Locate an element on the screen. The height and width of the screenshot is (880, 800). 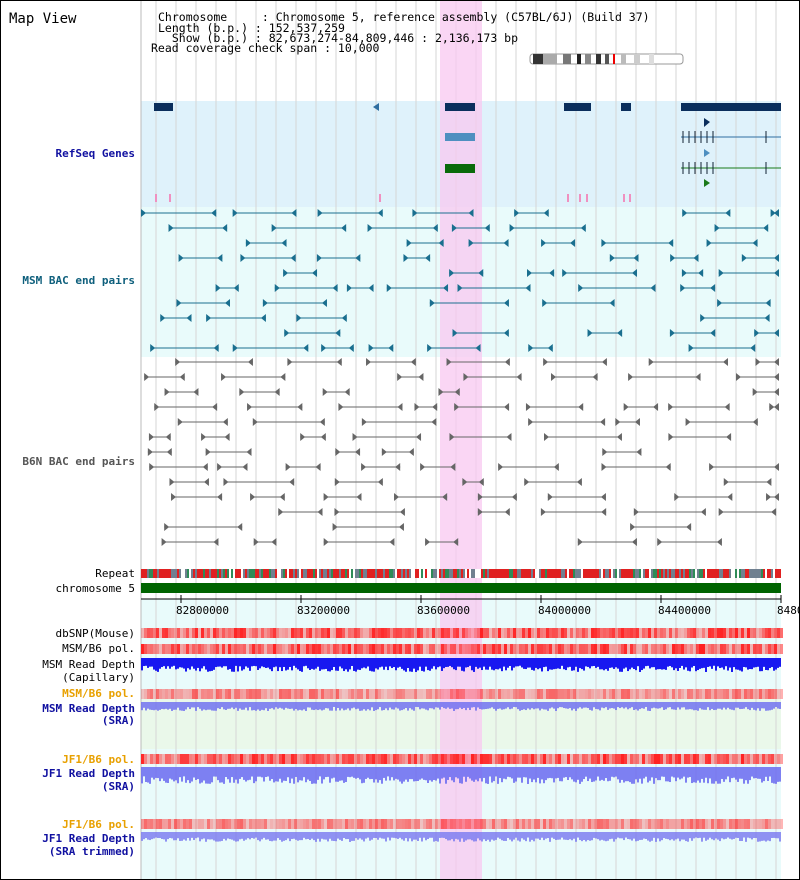
track-label-refseq: RefSeq Genes is located at coordinates (95, 153).